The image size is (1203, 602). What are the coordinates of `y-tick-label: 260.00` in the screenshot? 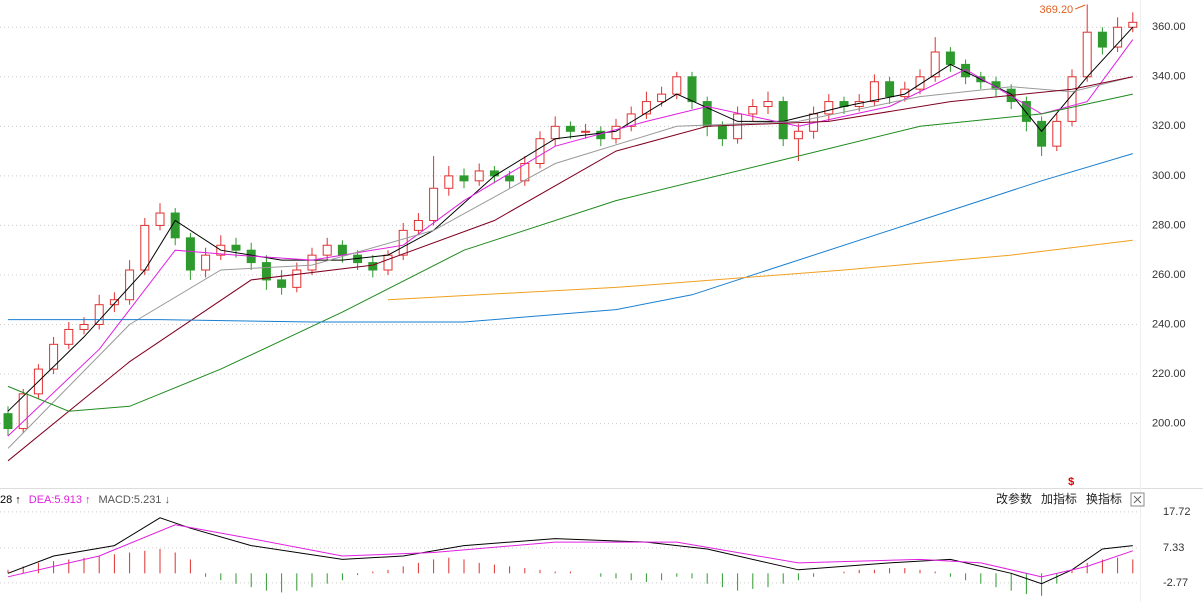 It's located at (1169, 275).